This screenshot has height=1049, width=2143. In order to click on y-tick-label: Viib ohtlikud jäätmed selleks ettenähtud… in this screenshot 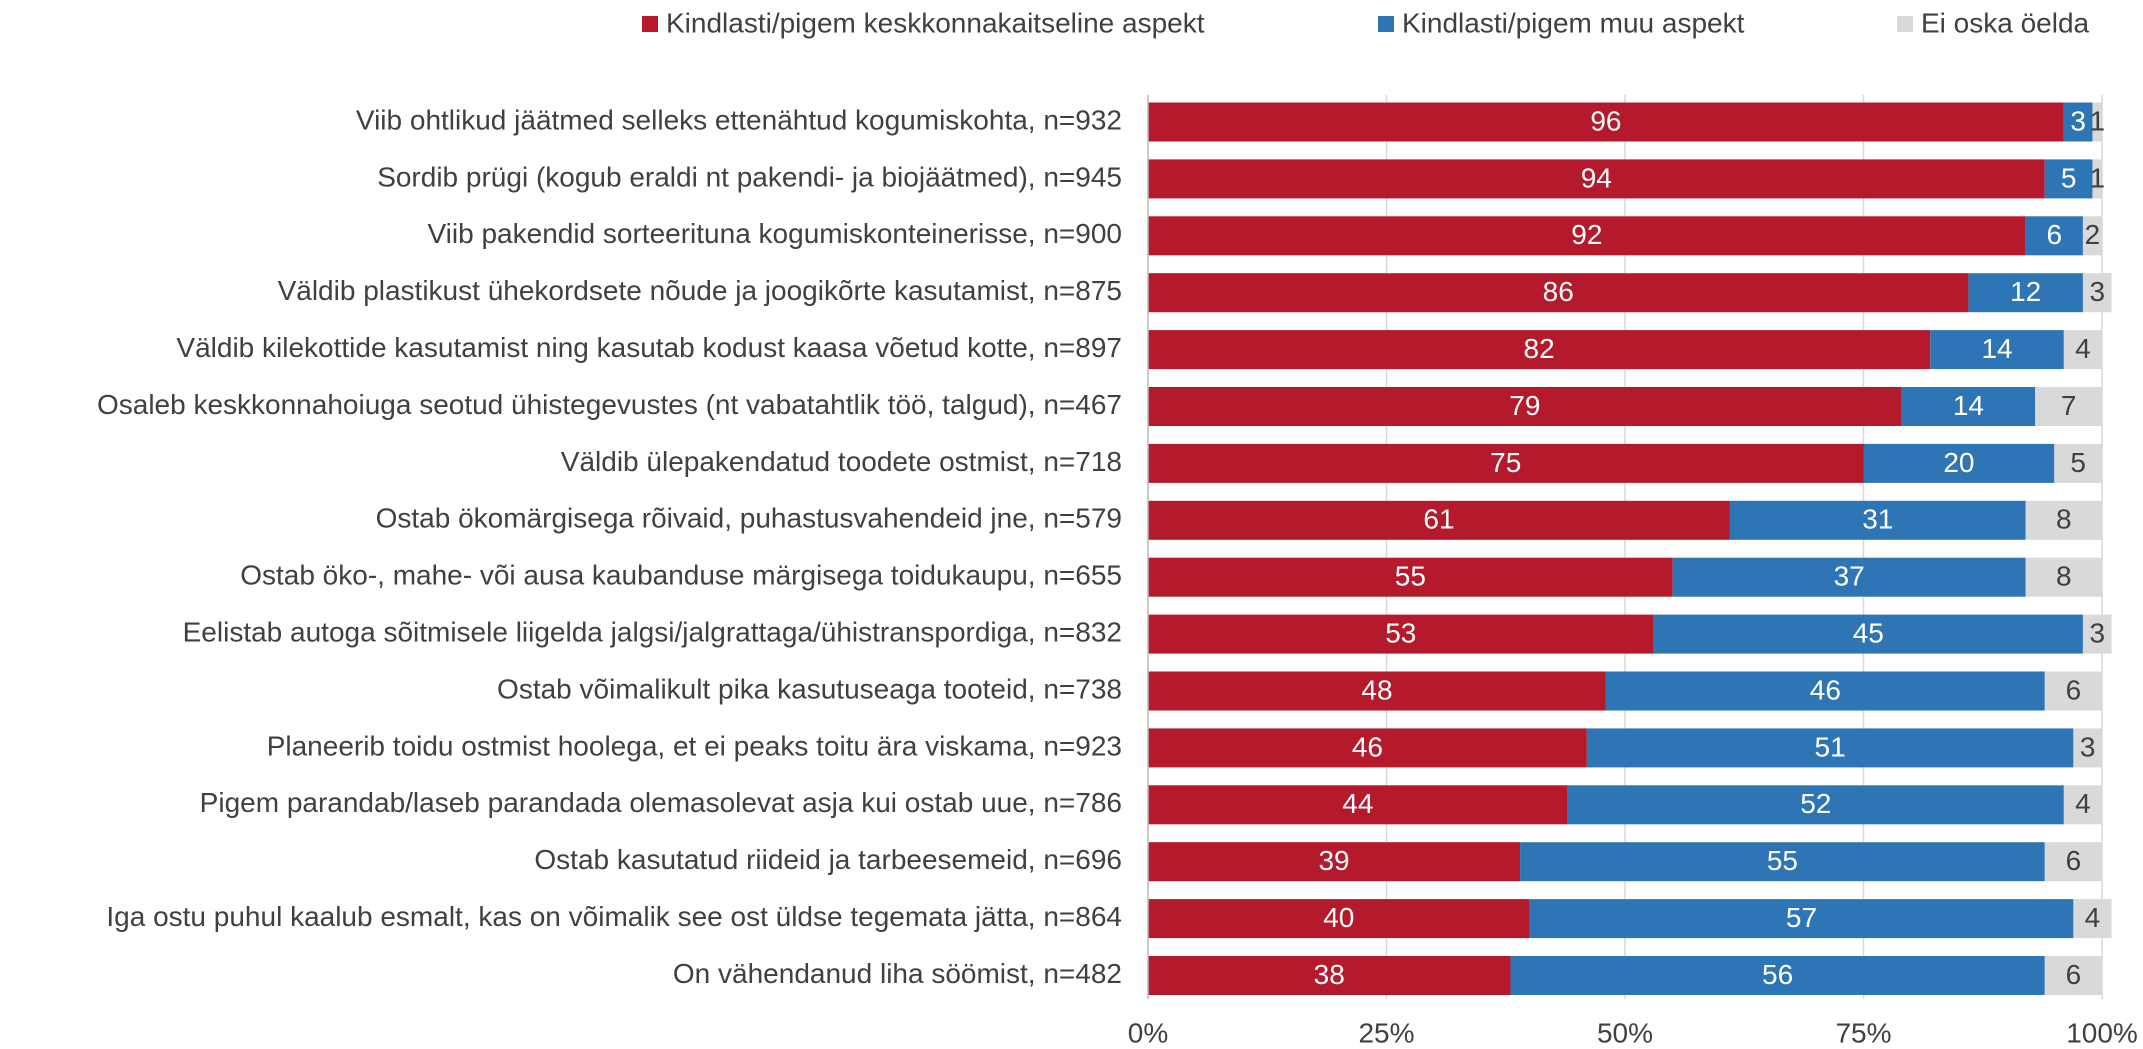, I will do `click(739, 119)`.